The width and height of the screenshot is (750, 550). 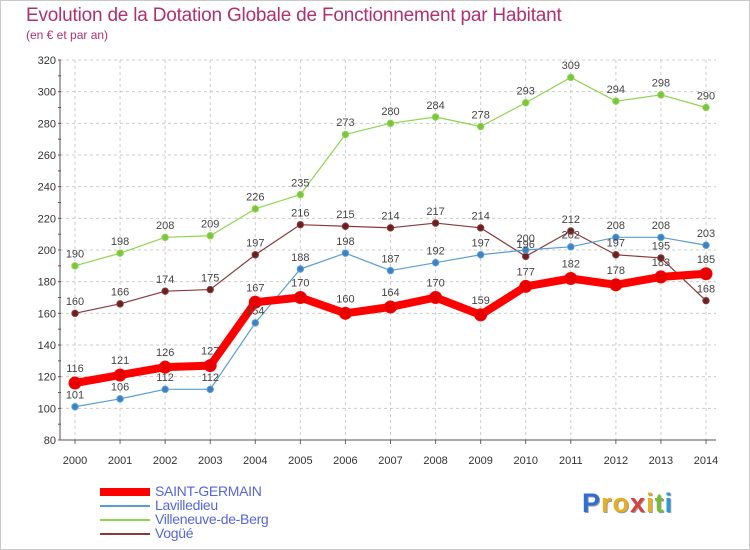 What do you see at coordinates (255, 312) in the screenshot?
I see `data-label: 154` at bounding box center [255, 312].